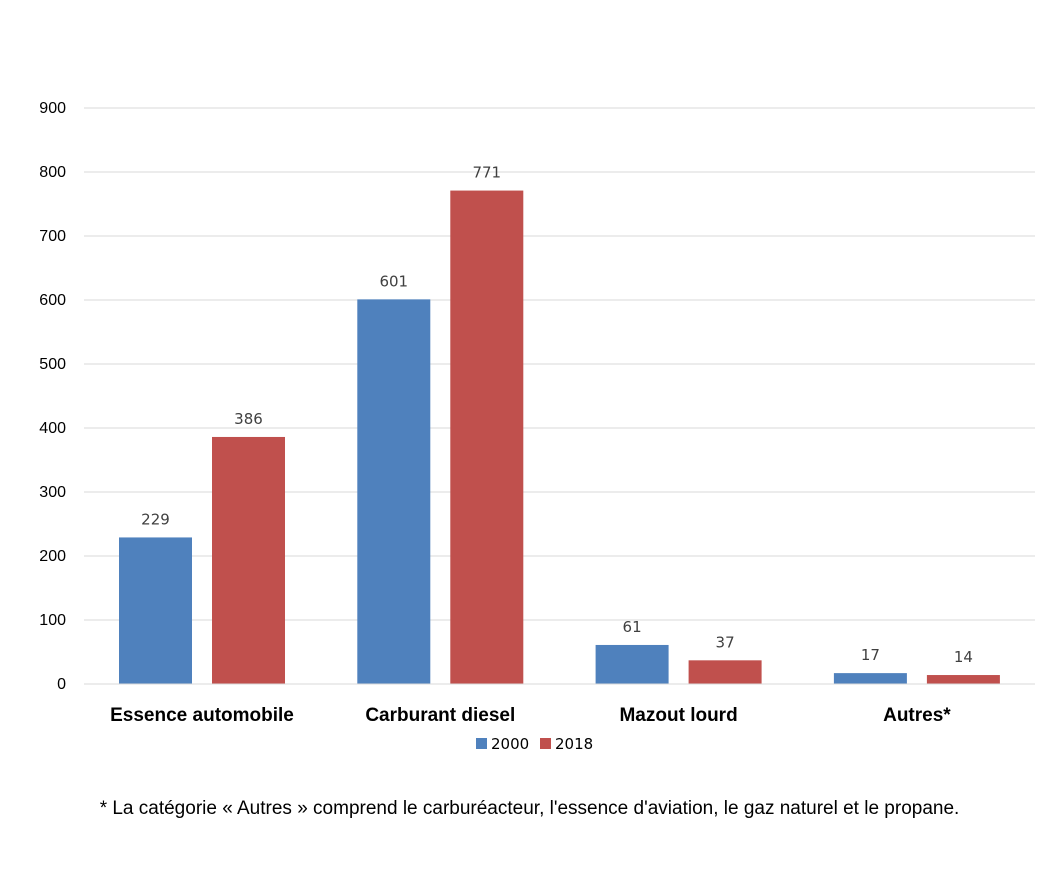  Describe the element at coordinates (61, 684) in the screenshot. I see `y-tick-label: 0` at that location.